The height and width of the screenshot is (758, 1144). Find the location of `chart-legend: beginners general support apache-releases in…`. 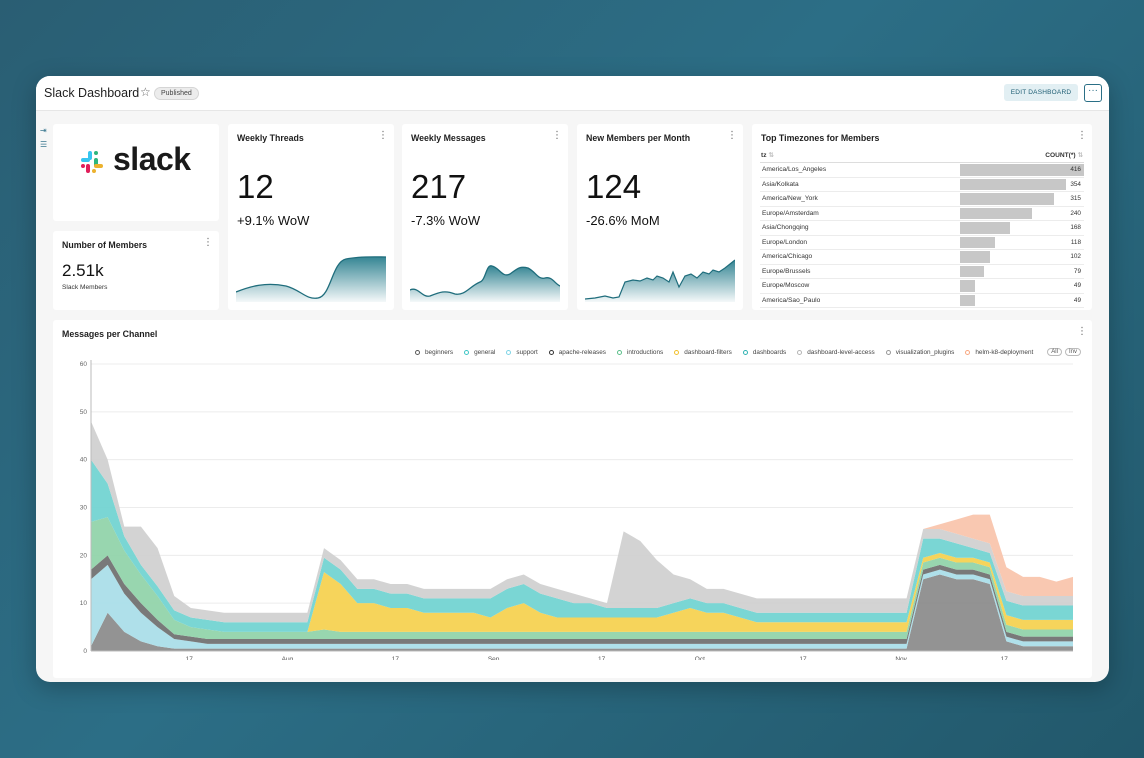

chart-legend: beginners general support apache-releases in… is located at coordinates (748, 352).